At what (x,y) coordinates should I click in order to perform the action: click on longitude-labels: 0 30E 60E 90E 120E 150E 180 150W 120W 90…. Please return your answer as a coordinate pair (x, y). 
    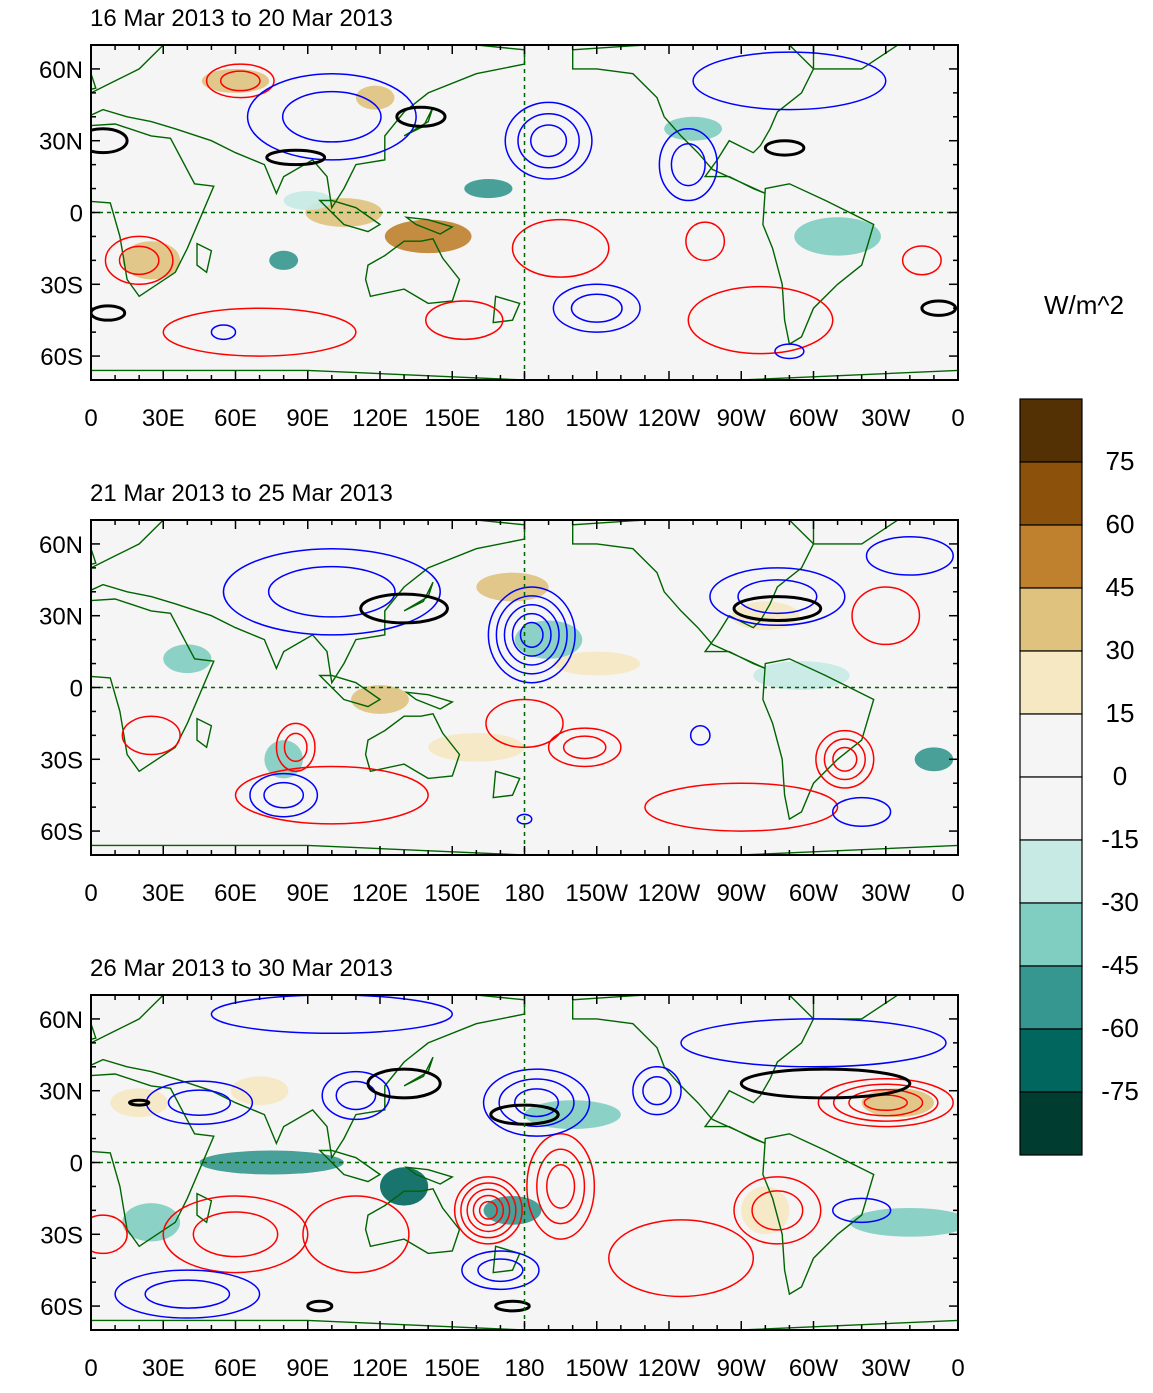
    Looking at the image, I should click on (524, 893).